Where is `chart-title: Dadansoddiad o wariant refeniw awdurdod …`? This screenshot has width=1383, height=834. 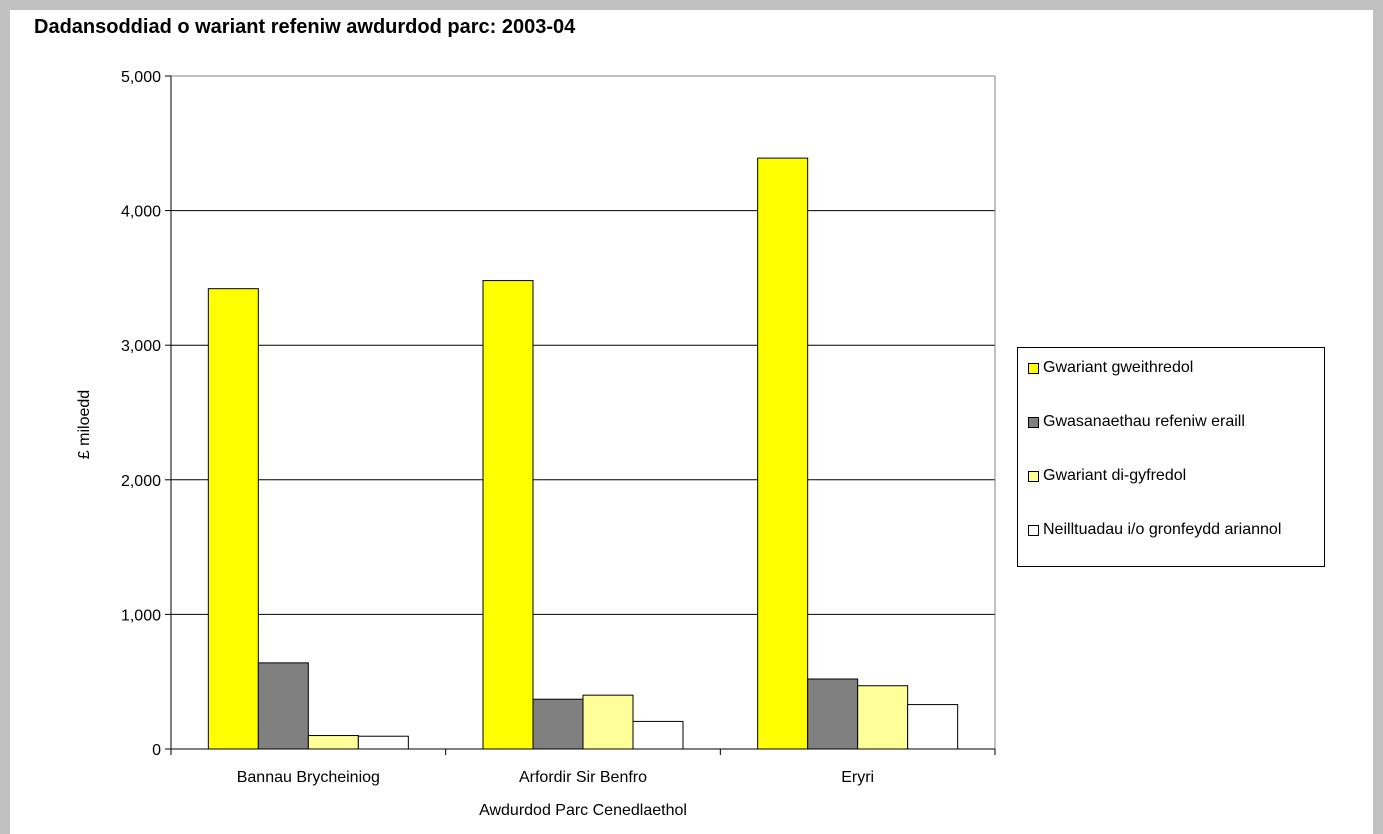
chart-title: Dadansoddiad o wariant refeniw awdurdod … is located at coordinates (305, 27).